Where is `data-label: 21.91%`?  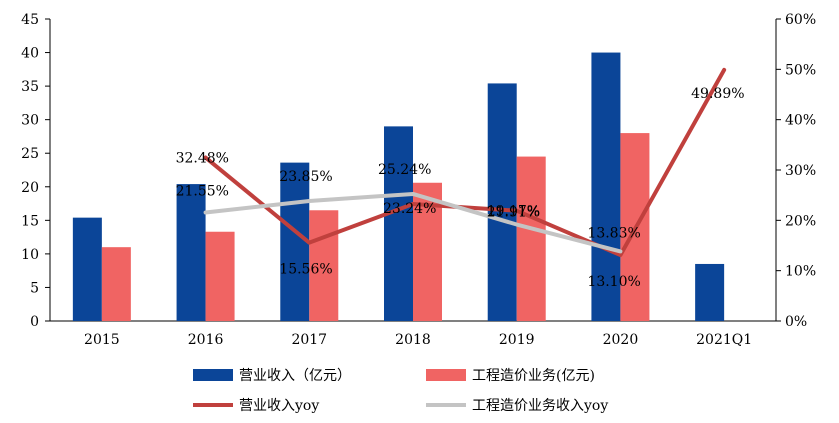
data-label: 21.91% is located at coordinates (513, 213).